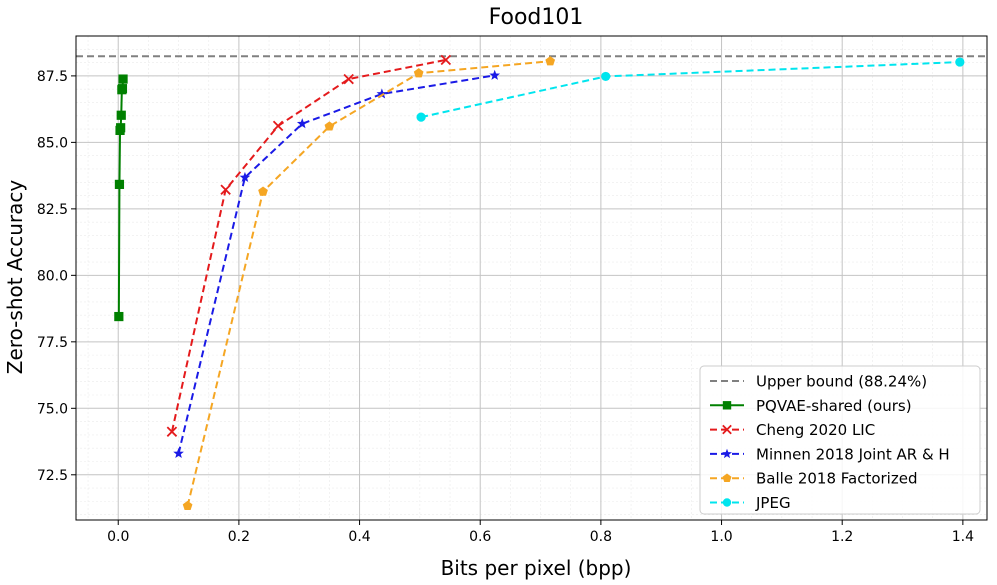  I want to click on y-tick-label: 80.0, so click(52, 276).